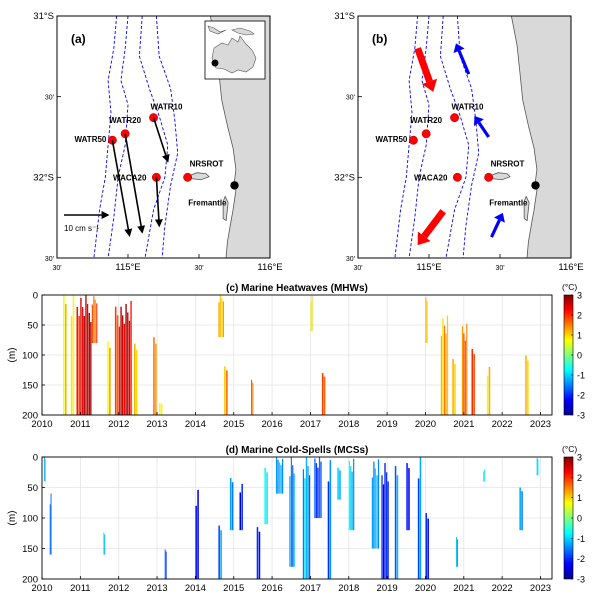 The image size is (598, 600). What do you see at coordinates (81, 228) in the screenshot?
I see `scale-label: 10 cm s⁻¹` at bounding box center [81, 228].